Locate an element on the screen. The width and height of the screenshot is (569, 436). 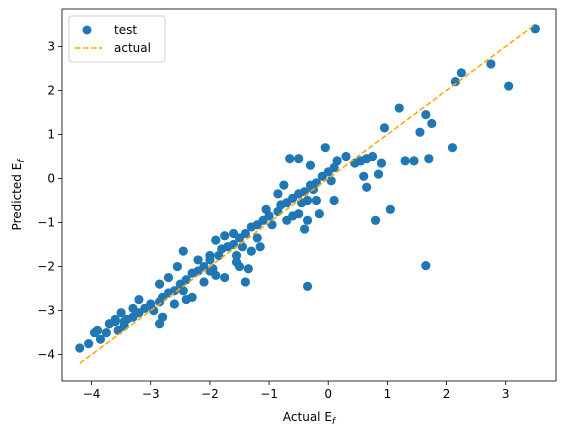
y-tick-label: 3 is located at coordinates (51, 46).